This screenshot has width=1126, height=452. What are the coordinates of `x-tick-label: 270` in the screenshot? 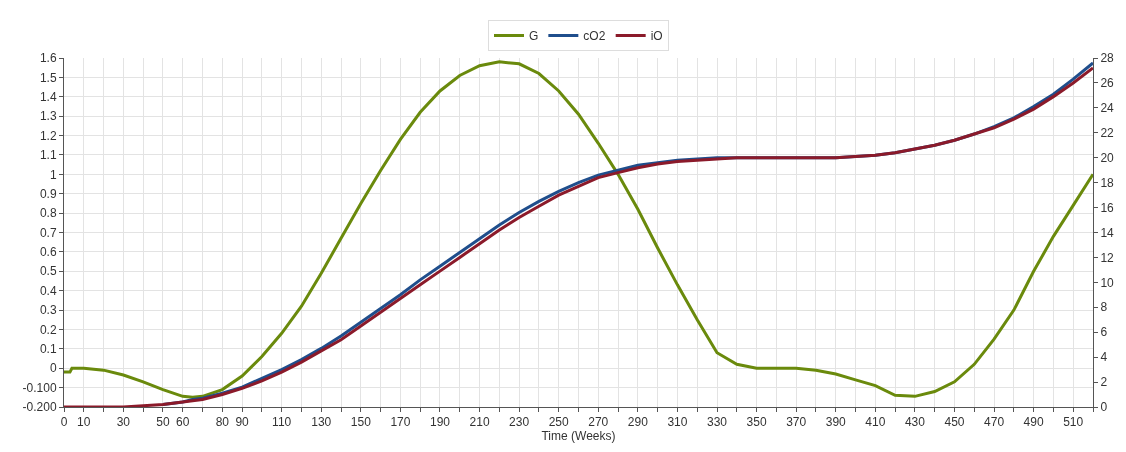 It's located at (598, 422).